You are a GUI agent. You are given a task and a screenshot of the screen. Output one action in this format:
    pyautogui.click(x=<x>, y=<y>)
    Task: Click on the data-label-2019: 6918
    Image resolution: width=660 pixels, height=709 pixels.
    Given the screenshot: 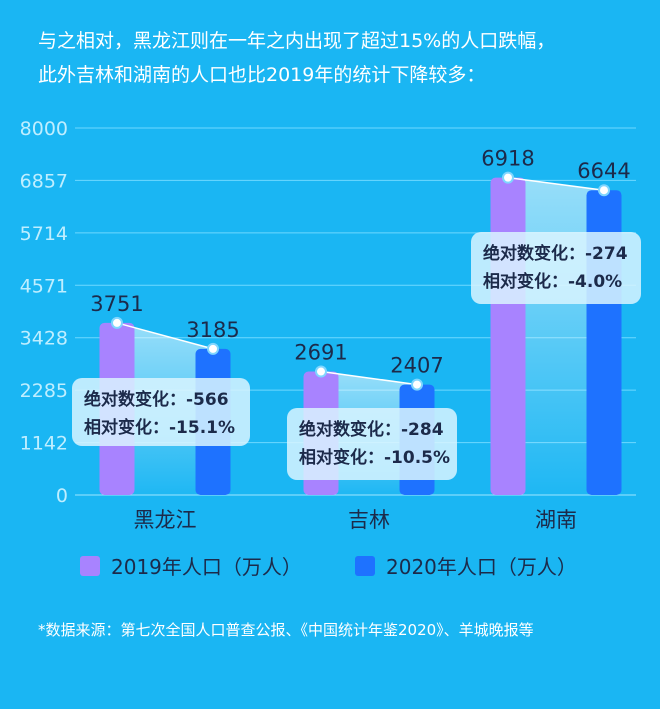 What is the action you would take?
    pyautogui.click(x=507, y=159)
    